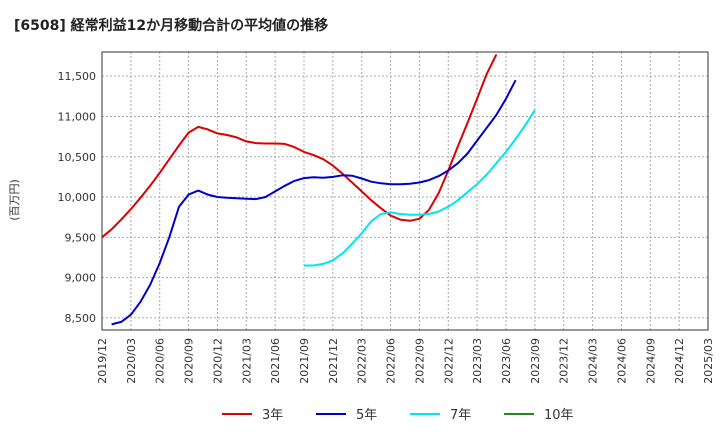 This screenshot has height=440, width=720. I want to click on x-tick-label: 2024/06, so click(621, 361).